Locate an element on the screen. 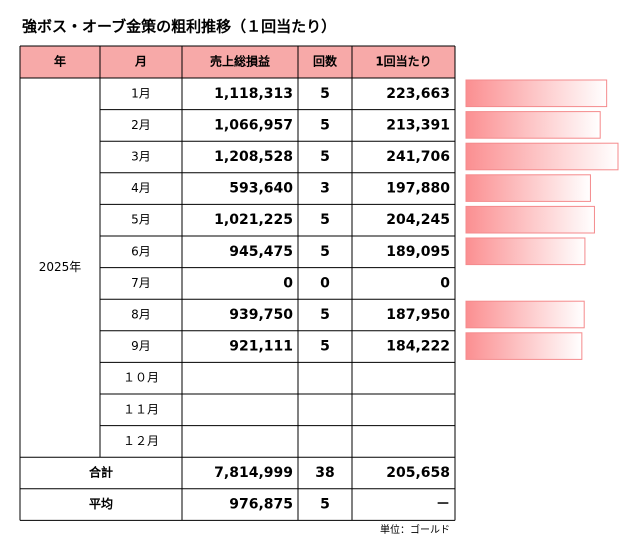 The height and width of the screenshot is (549, 640). month-cell: １２月 is located at coordinates (141, 441).